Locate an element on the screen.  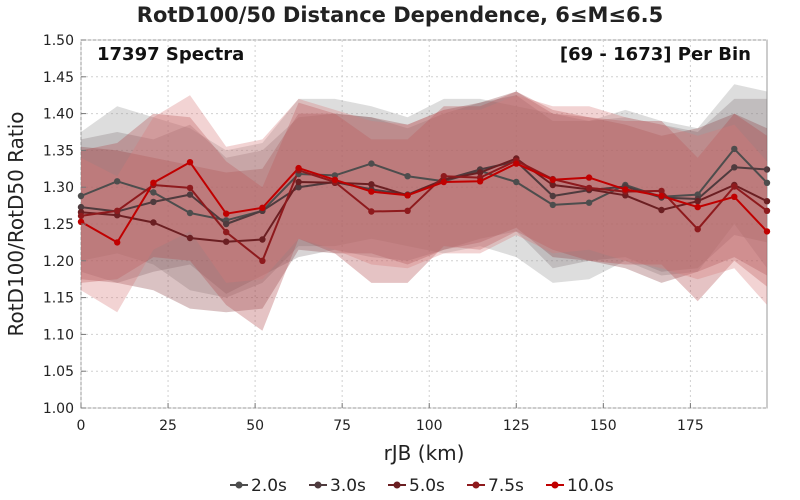
y-tick-label: 1.50 is located at coordinates (58, 41).